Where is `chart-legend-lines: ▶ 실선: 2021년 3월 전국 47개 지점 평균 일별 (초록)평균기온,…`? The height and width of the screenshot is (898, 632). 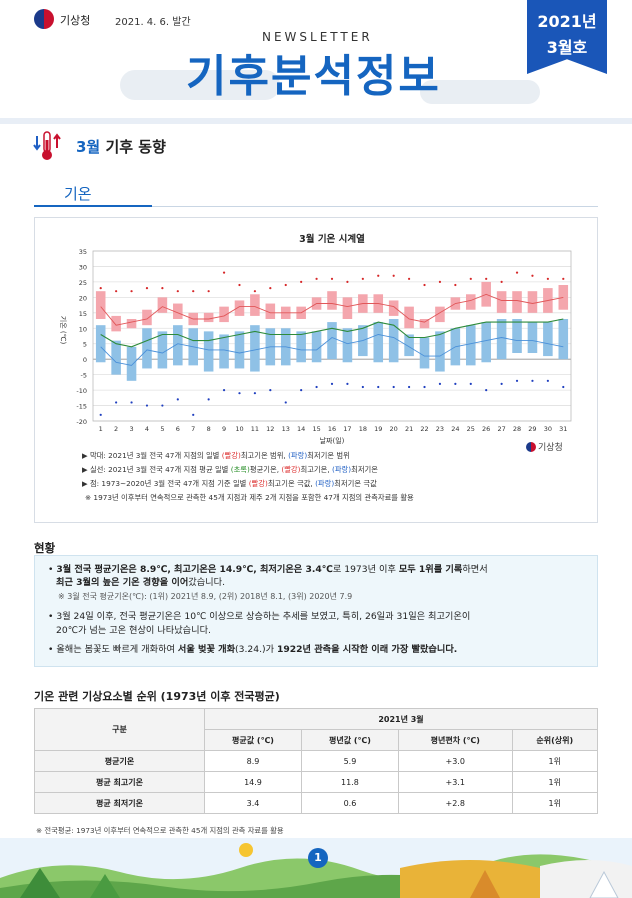 chart-legend-lines: ▶ 실선: 2021년 3월 전국 47개 지점 평균 일별 (초록)평균기온,… is located at coordinates (230, 469).